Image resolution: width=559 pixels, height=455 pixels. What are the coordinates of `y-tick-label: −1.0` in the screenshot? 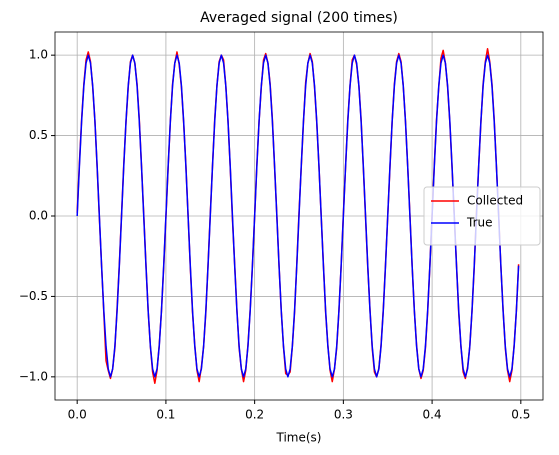 It's located at (33, 376).